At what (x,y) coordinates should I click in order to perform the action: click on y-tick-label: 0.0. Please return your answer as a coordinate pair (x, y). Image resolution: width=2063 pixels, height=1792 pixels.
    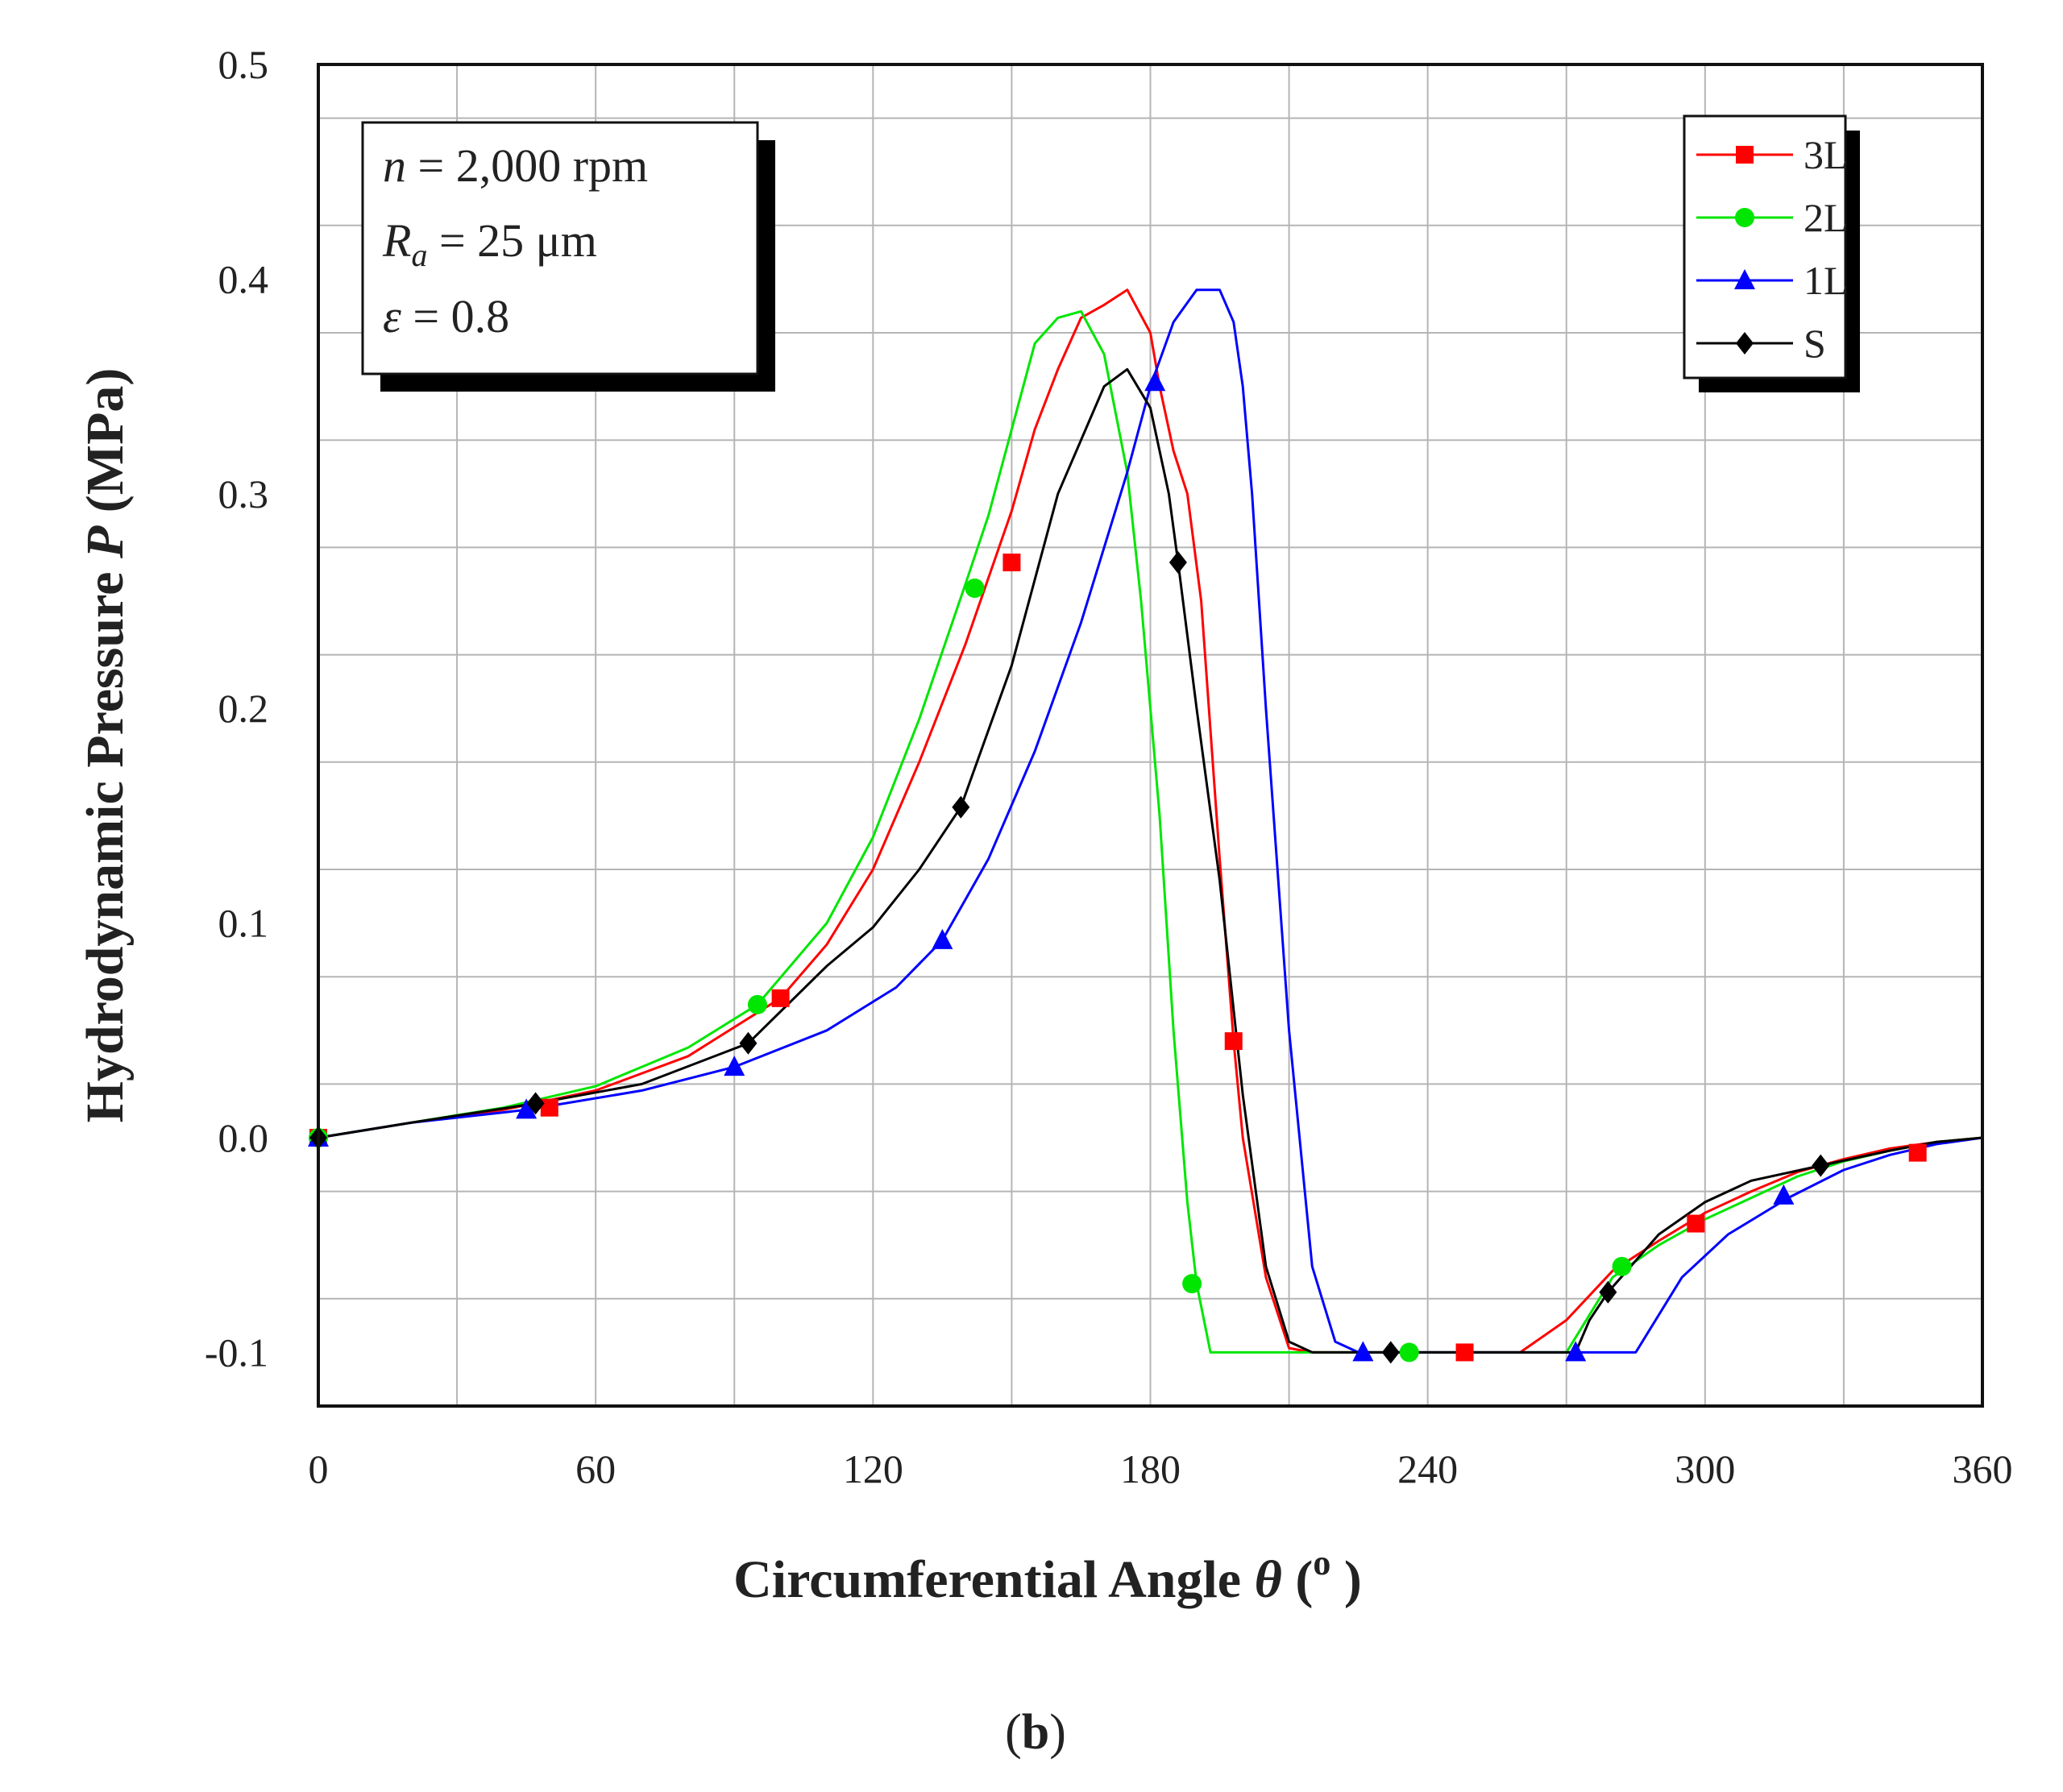
    Looking at the image, I should click on (243, 1137).